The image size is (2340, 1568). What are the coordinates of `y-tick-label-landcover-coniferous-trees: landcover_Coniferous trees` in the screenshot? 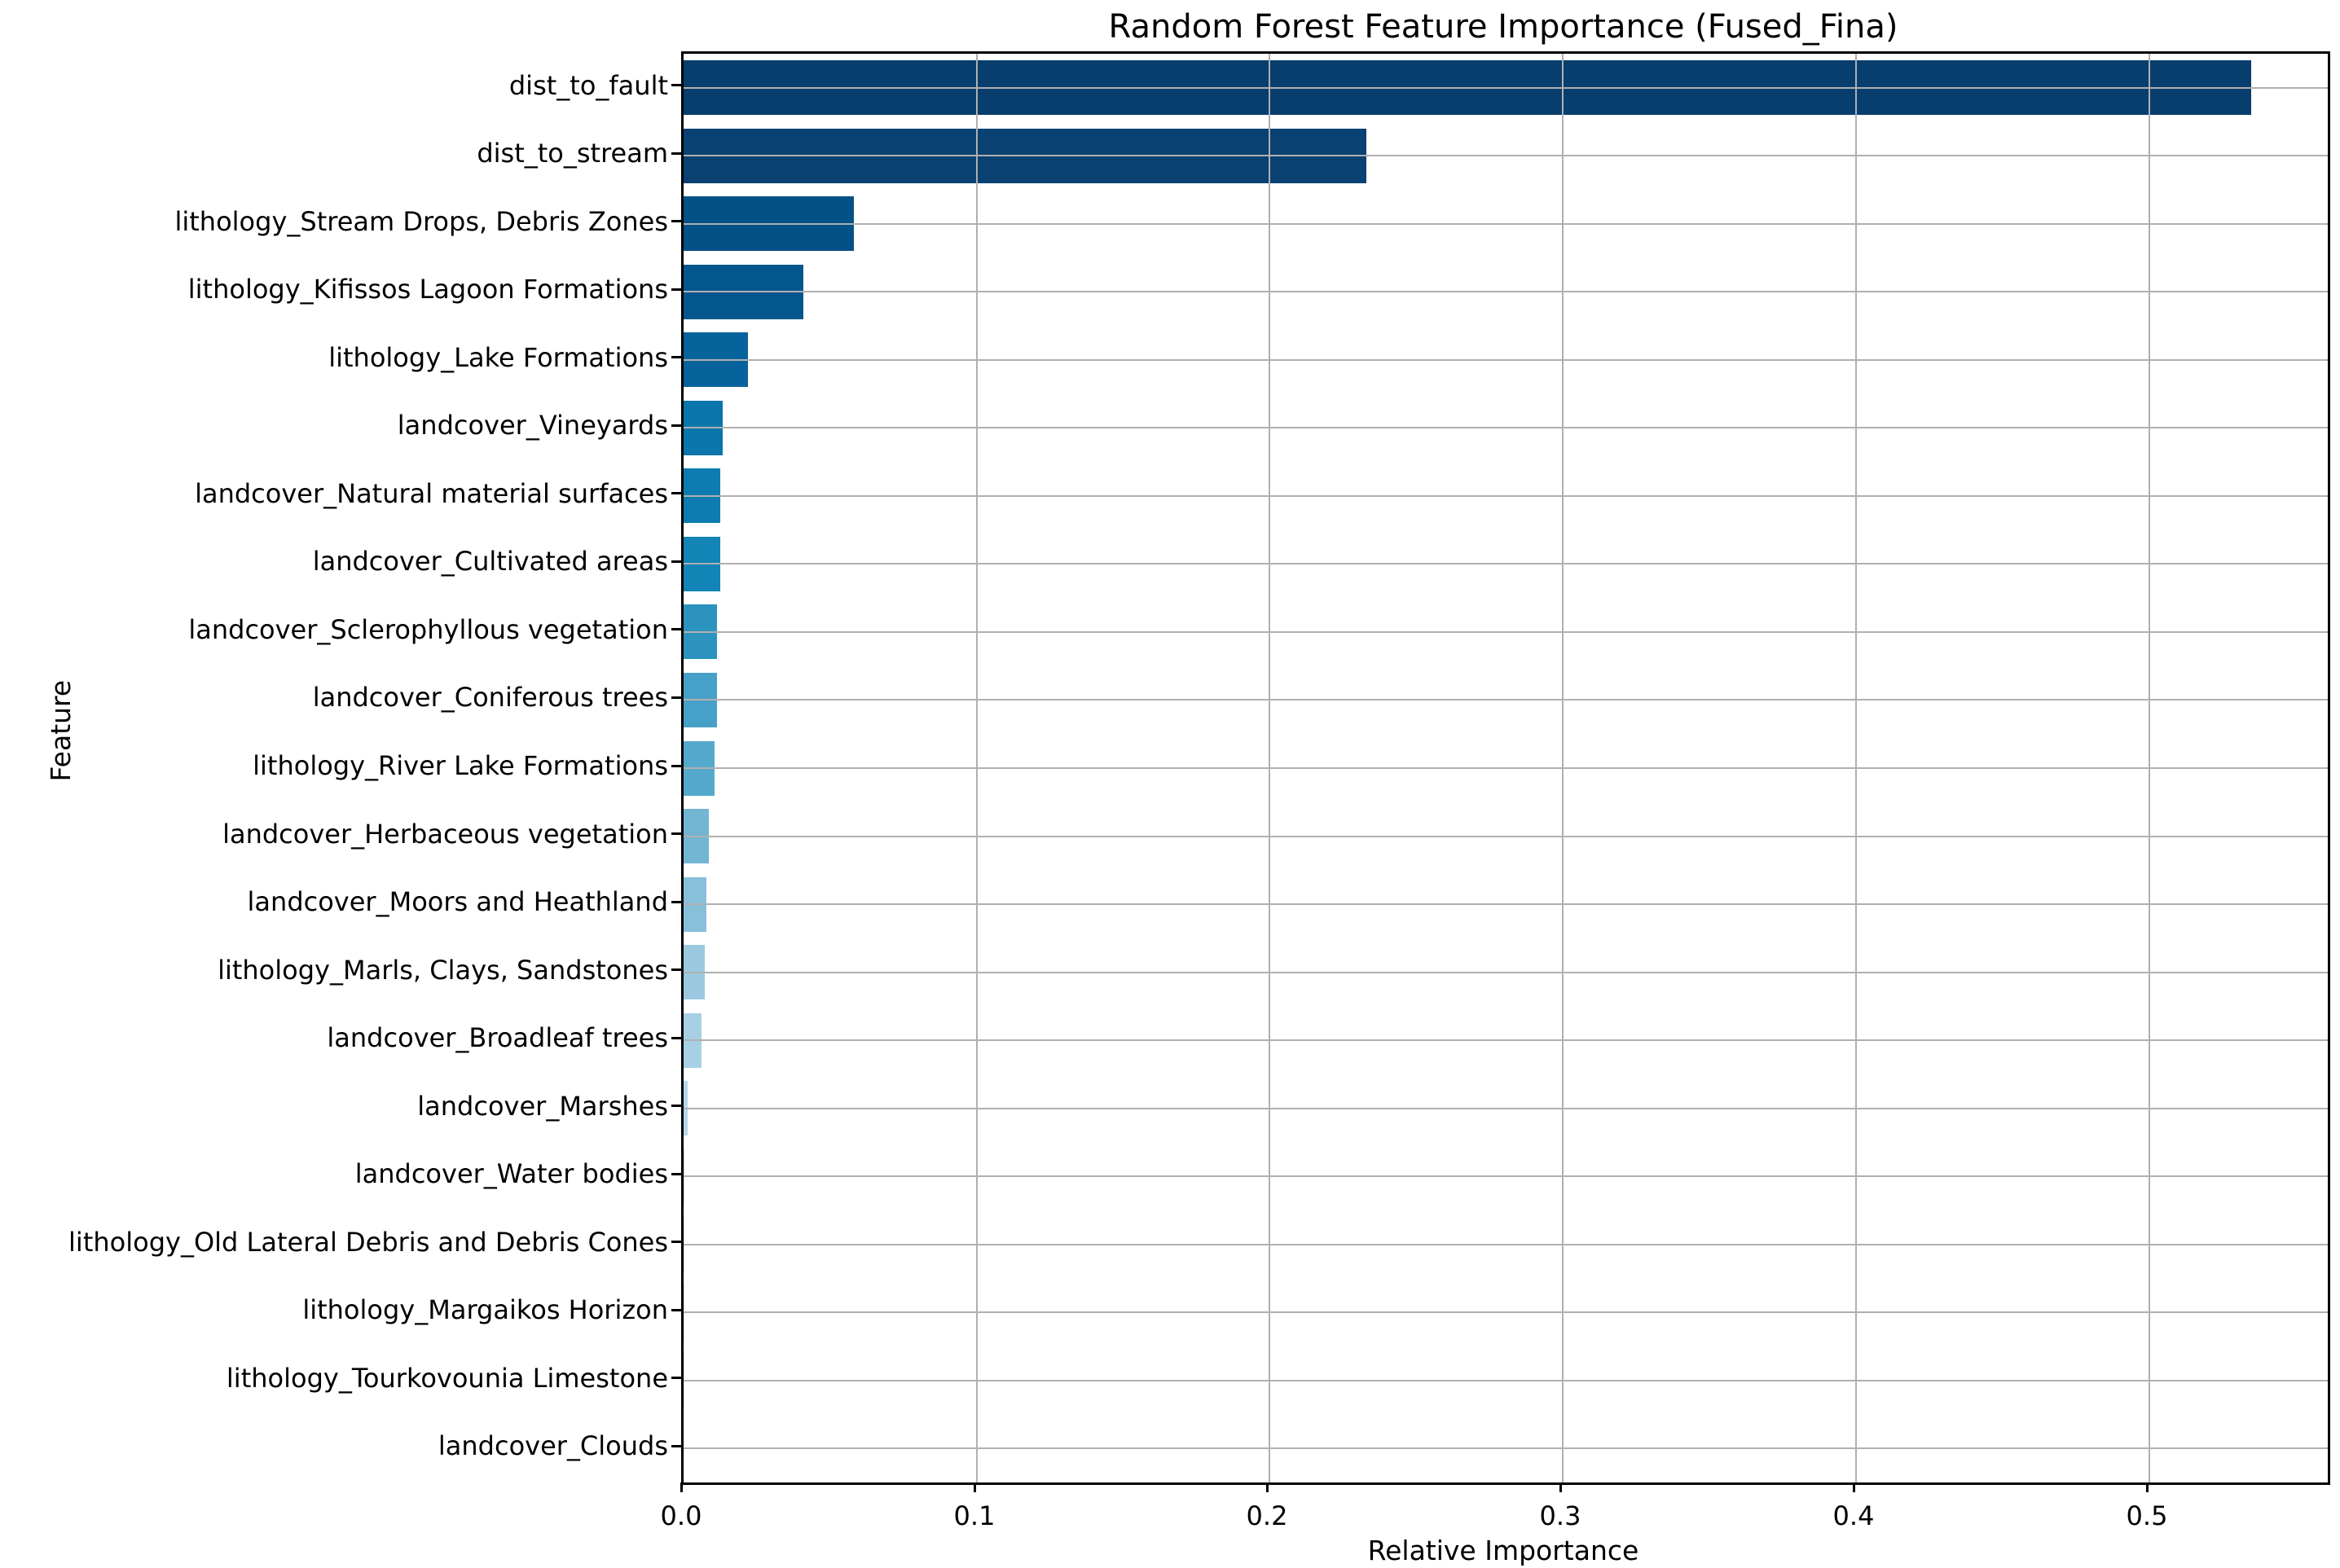 It's located at (490, 697).